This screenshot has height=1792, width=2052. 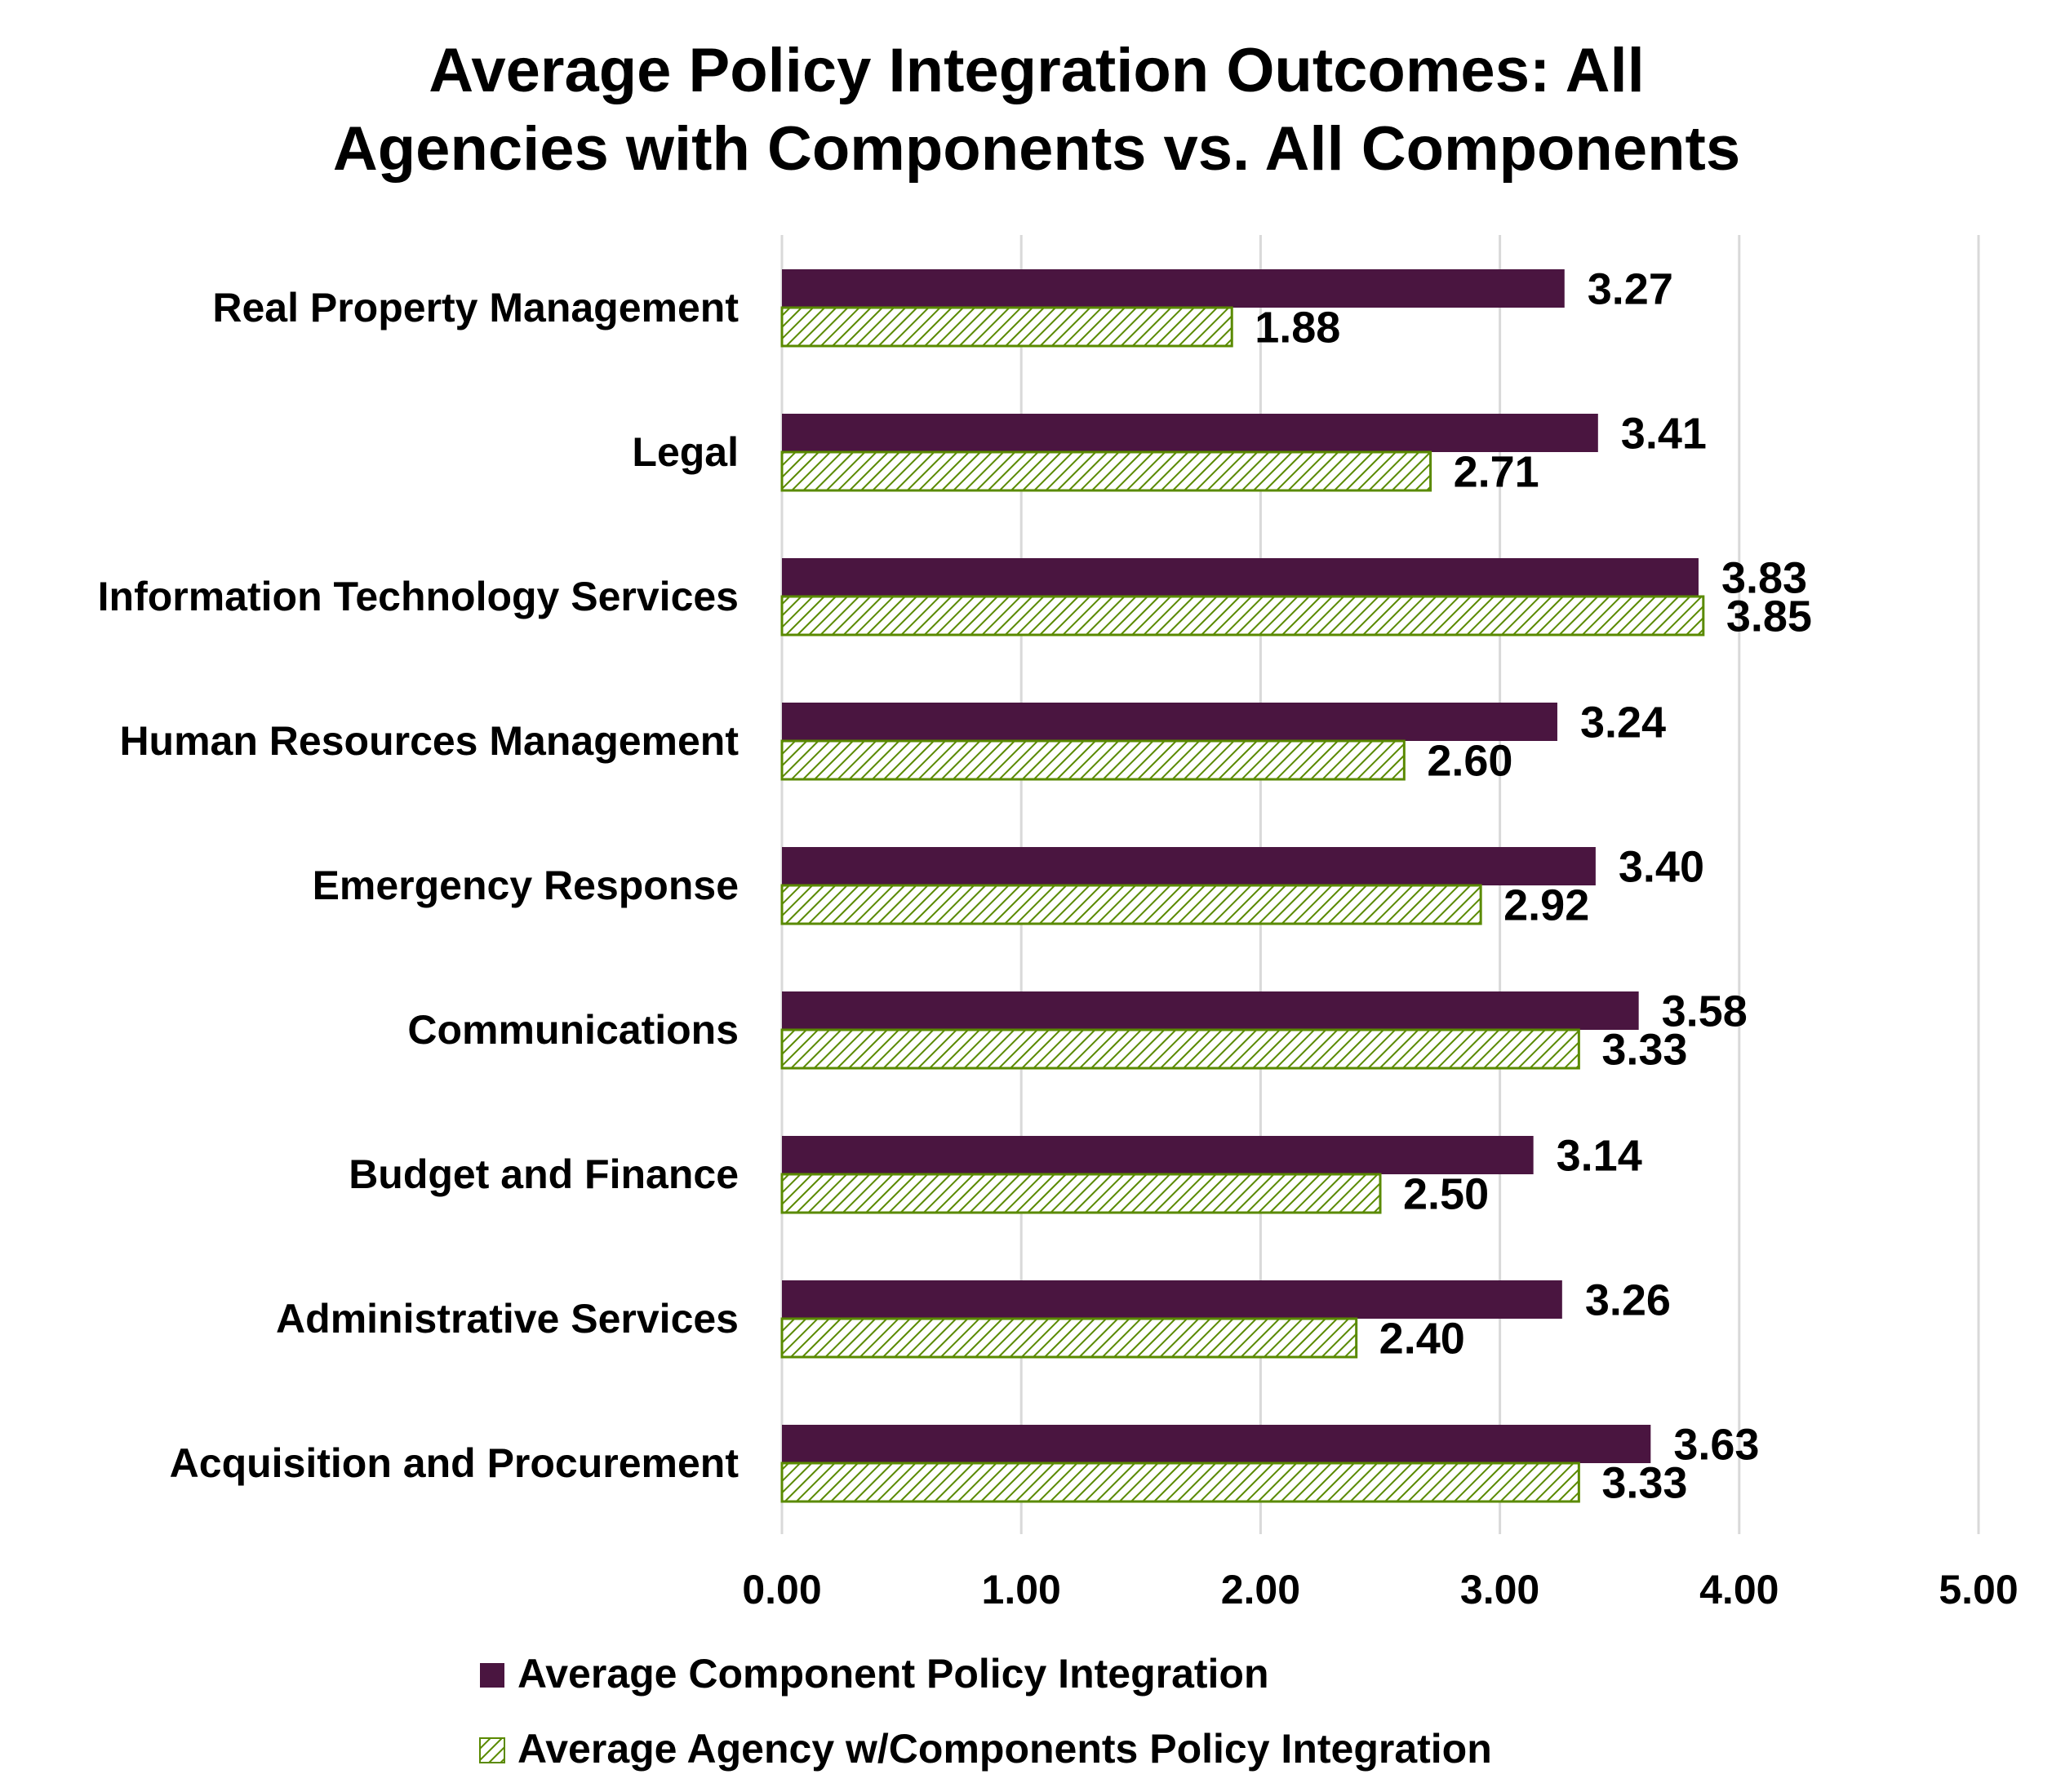 I want to click on data-label: 3.40, so click(x=1661, y=867).